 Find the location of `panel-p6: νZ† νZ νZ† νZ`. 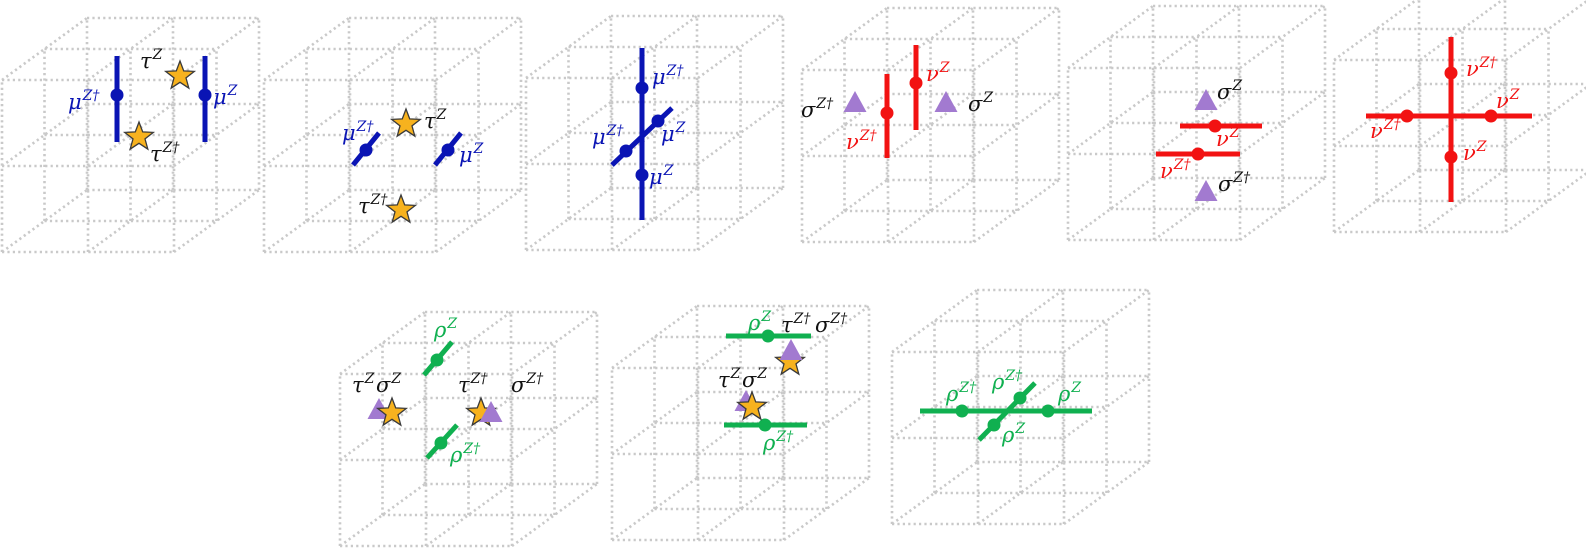

panel-p6: νZ† νZ νZ† νZ is located at coordinates (1459, 117).